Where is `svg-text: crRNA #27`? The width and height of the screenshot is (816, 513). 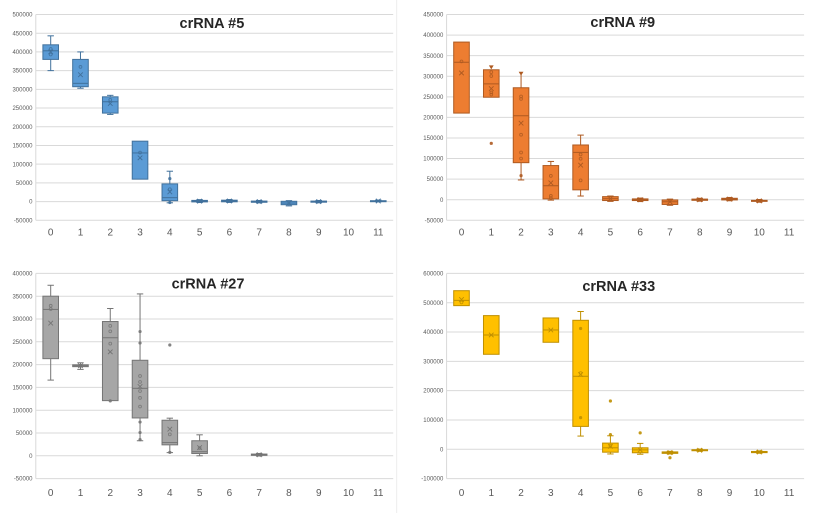 svg-text: crRNA #27 is located at coordinates (208, 285).